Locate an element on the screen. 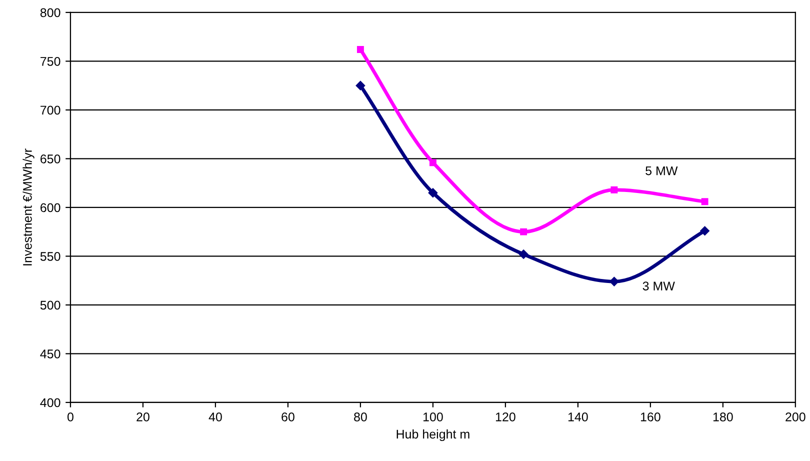 The image size is (810, 461). x-tick-label: 200 is located at coordinates (796, 417).